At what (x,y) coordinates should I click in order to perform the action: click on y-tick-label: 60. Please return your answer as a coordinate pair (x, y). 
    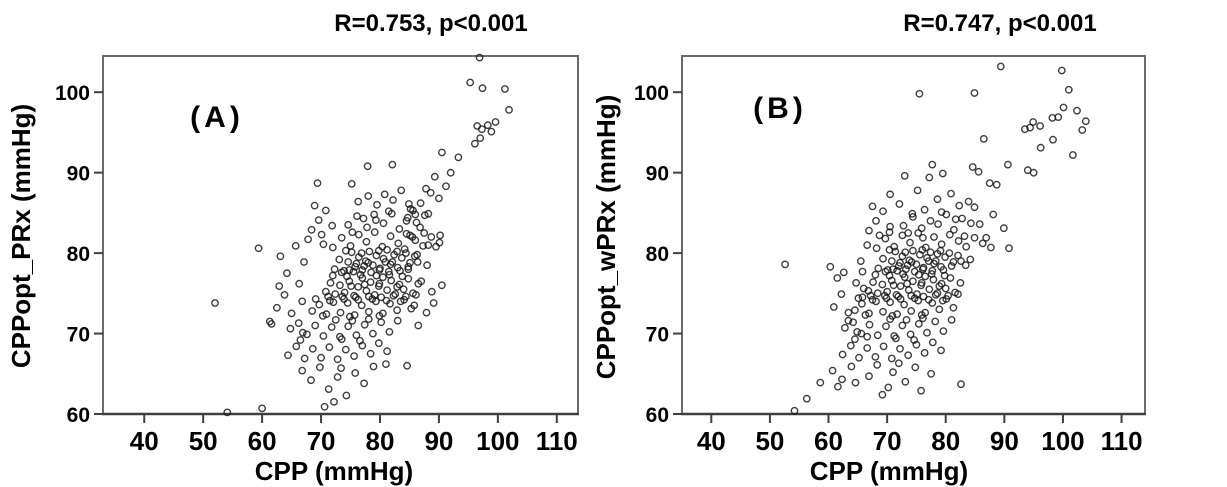
    Looking at the image, I should click on (78, 415).